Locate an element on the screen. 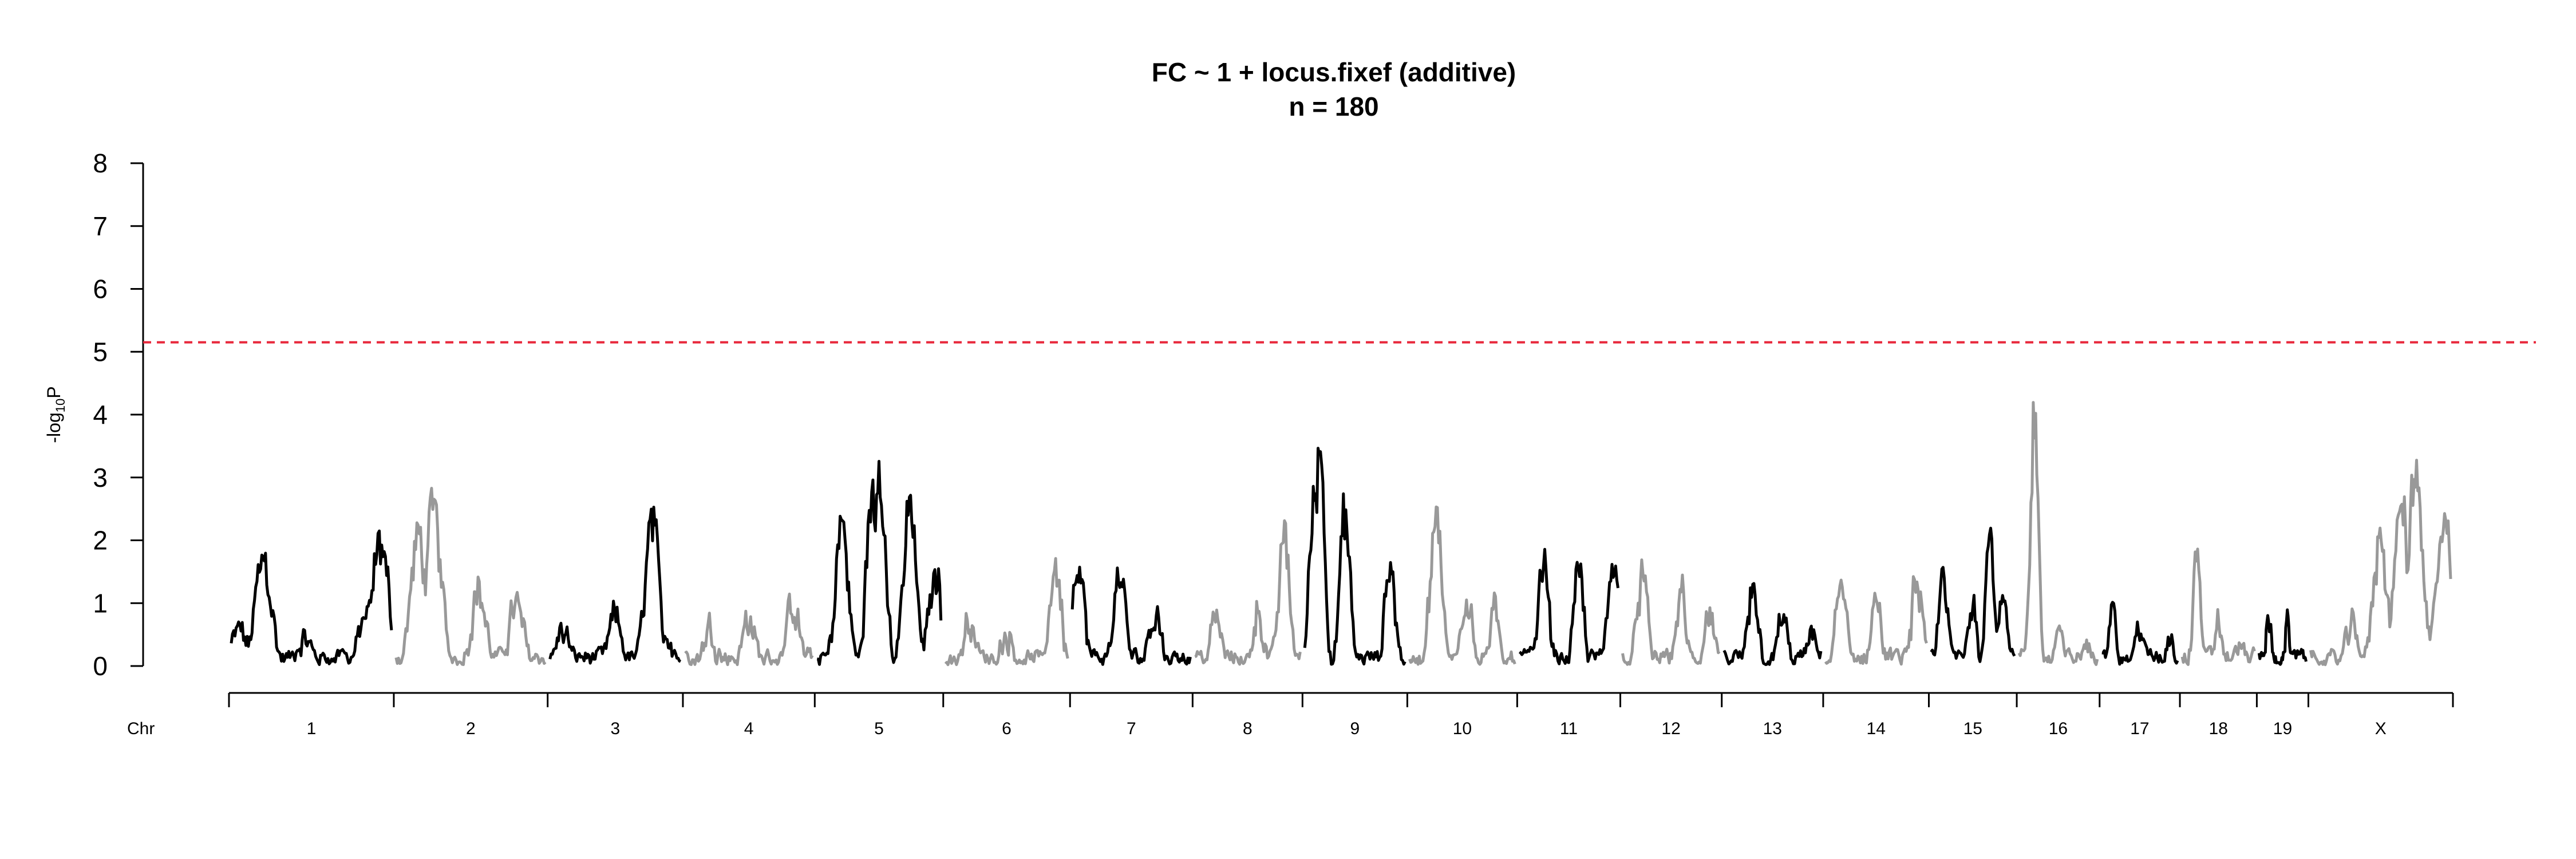 This screenshot has width=2576, height=859. chr-label: 14 is located at coordinates (1876, 728).